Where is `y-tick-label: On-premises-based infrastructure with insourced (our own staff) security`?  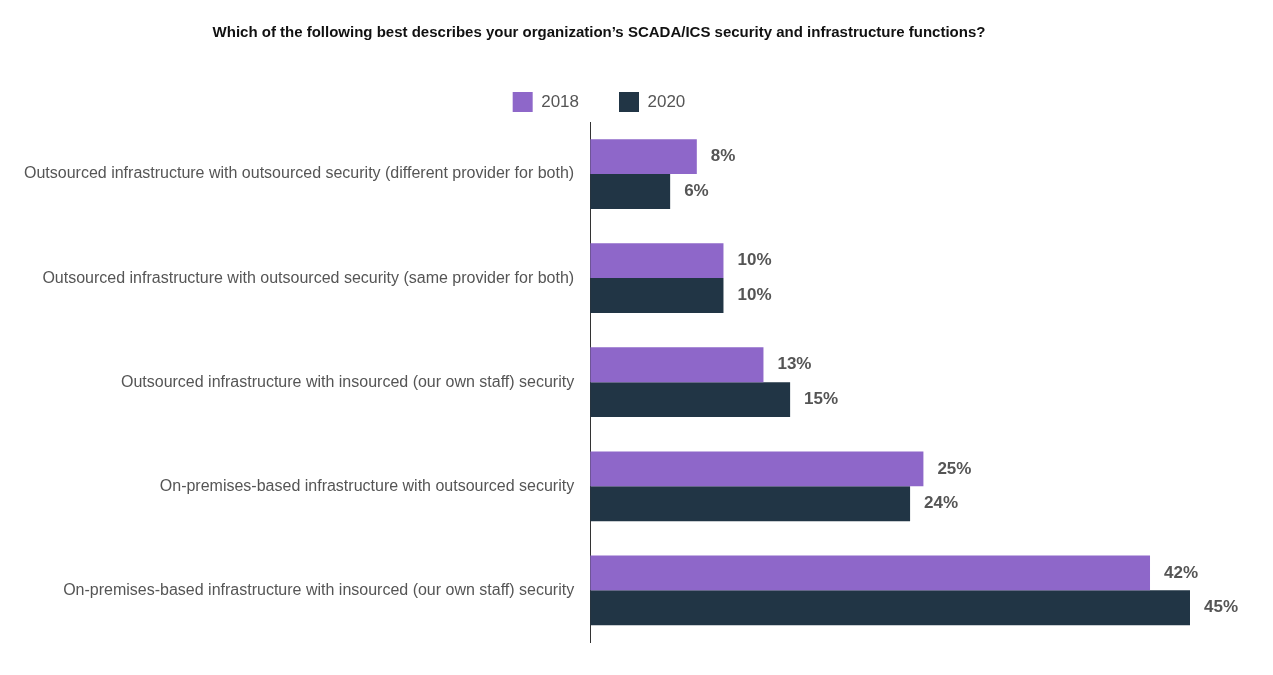
y-tick-label: On-premises-based infrastructure with insourced (our own staff) security is located at coordinates (319, 589).